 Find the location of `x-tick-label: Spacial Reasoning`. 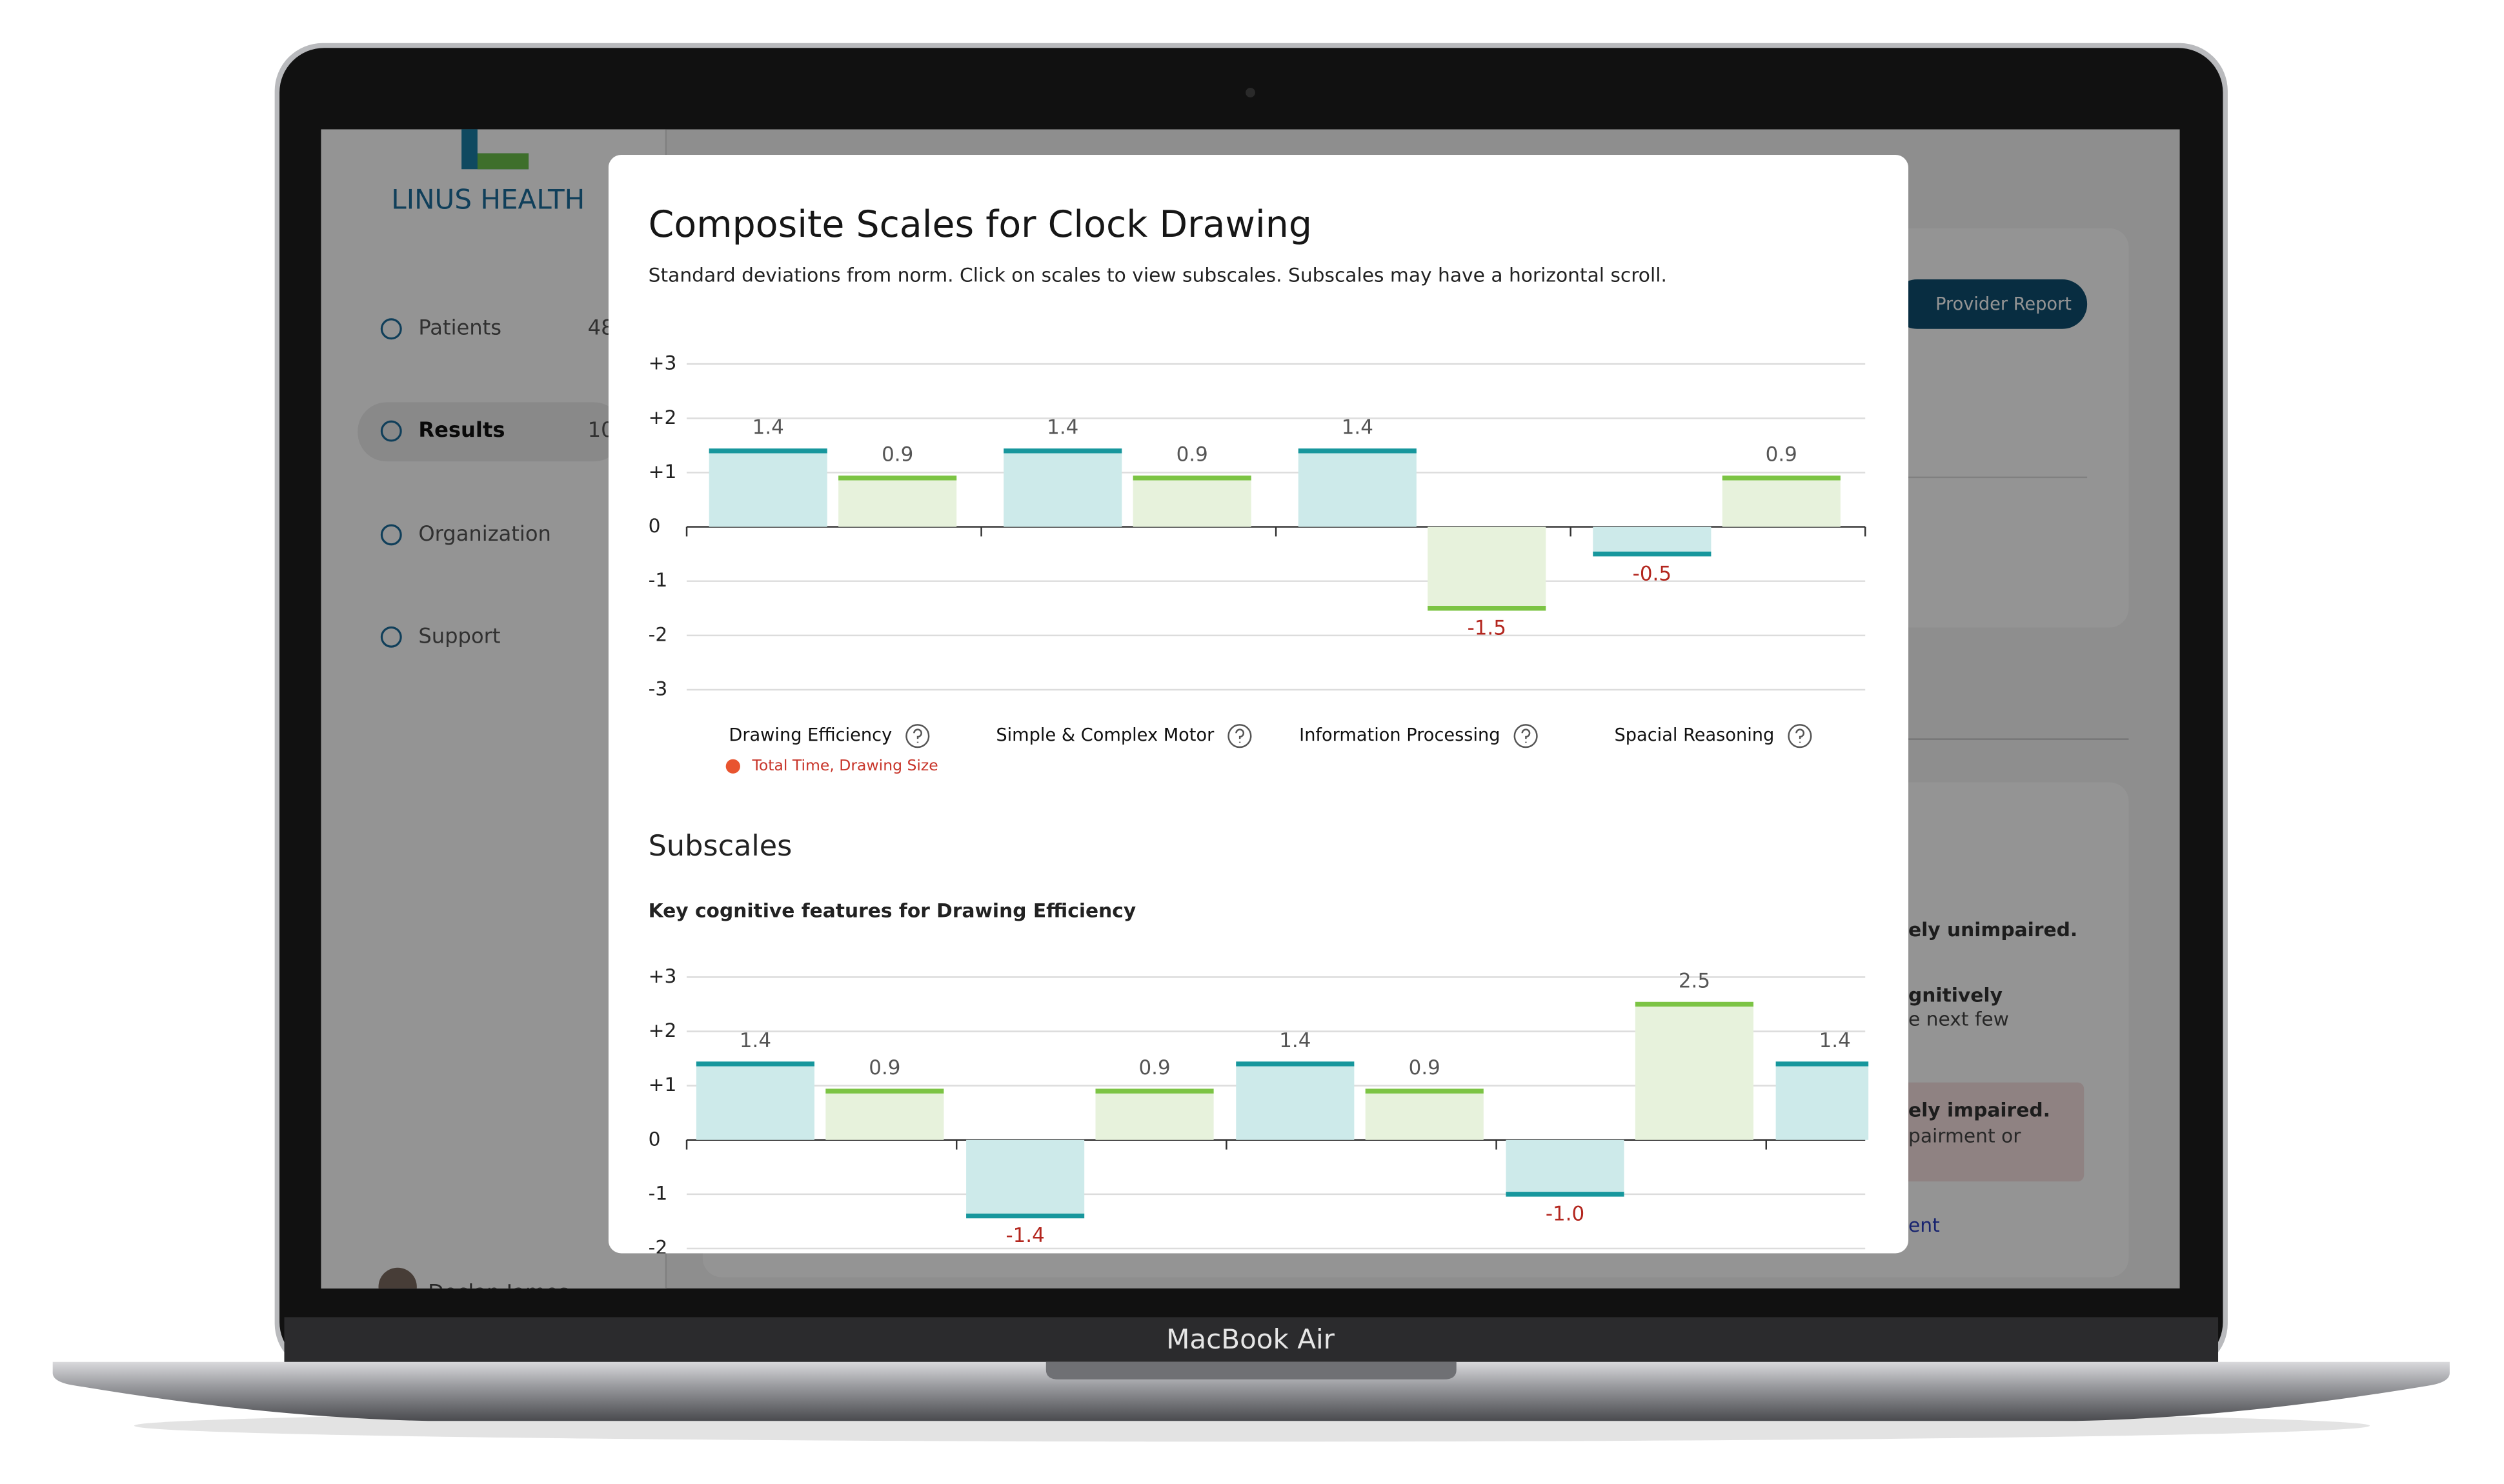

x-tick-label: Spacial Reasoning is located at coordinates (1694, 735).